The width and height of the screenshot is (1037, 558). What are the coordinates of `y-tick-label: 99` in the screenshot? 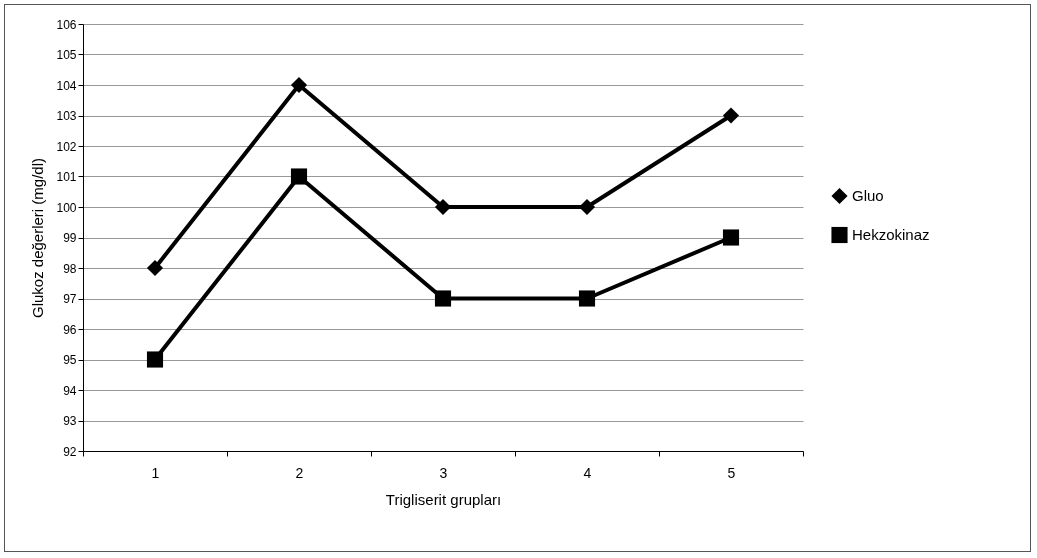 It's located at (70, 238).